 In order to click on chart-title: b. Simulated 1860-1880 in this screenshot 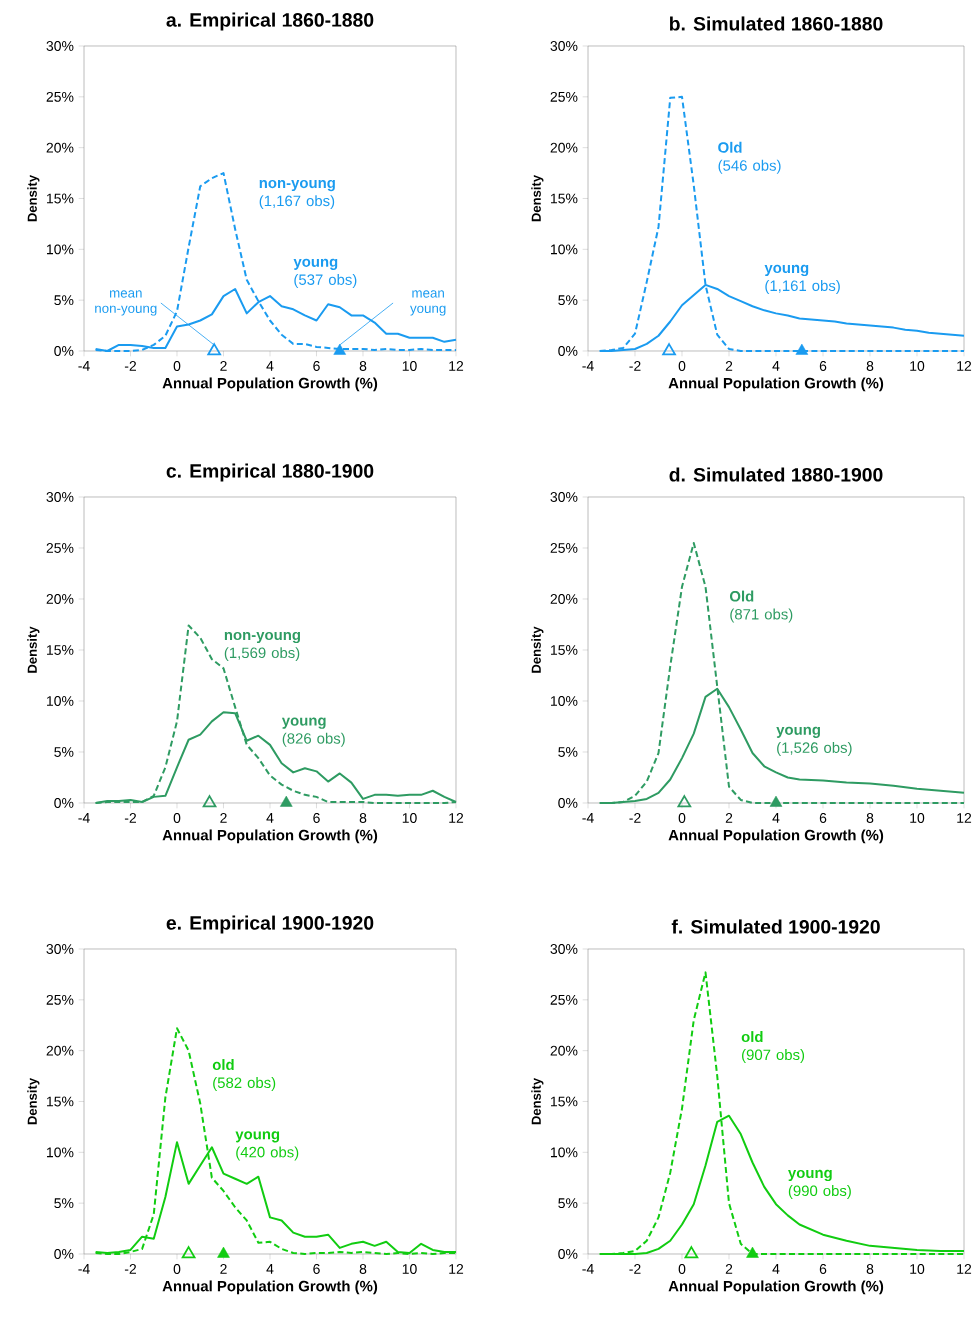, I will do `click(776, 23)`.